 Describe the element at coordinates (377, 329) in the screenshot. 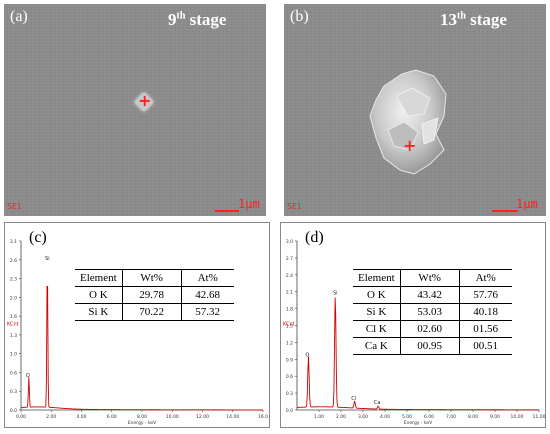

I see `cell-element: Cl K` at that location.